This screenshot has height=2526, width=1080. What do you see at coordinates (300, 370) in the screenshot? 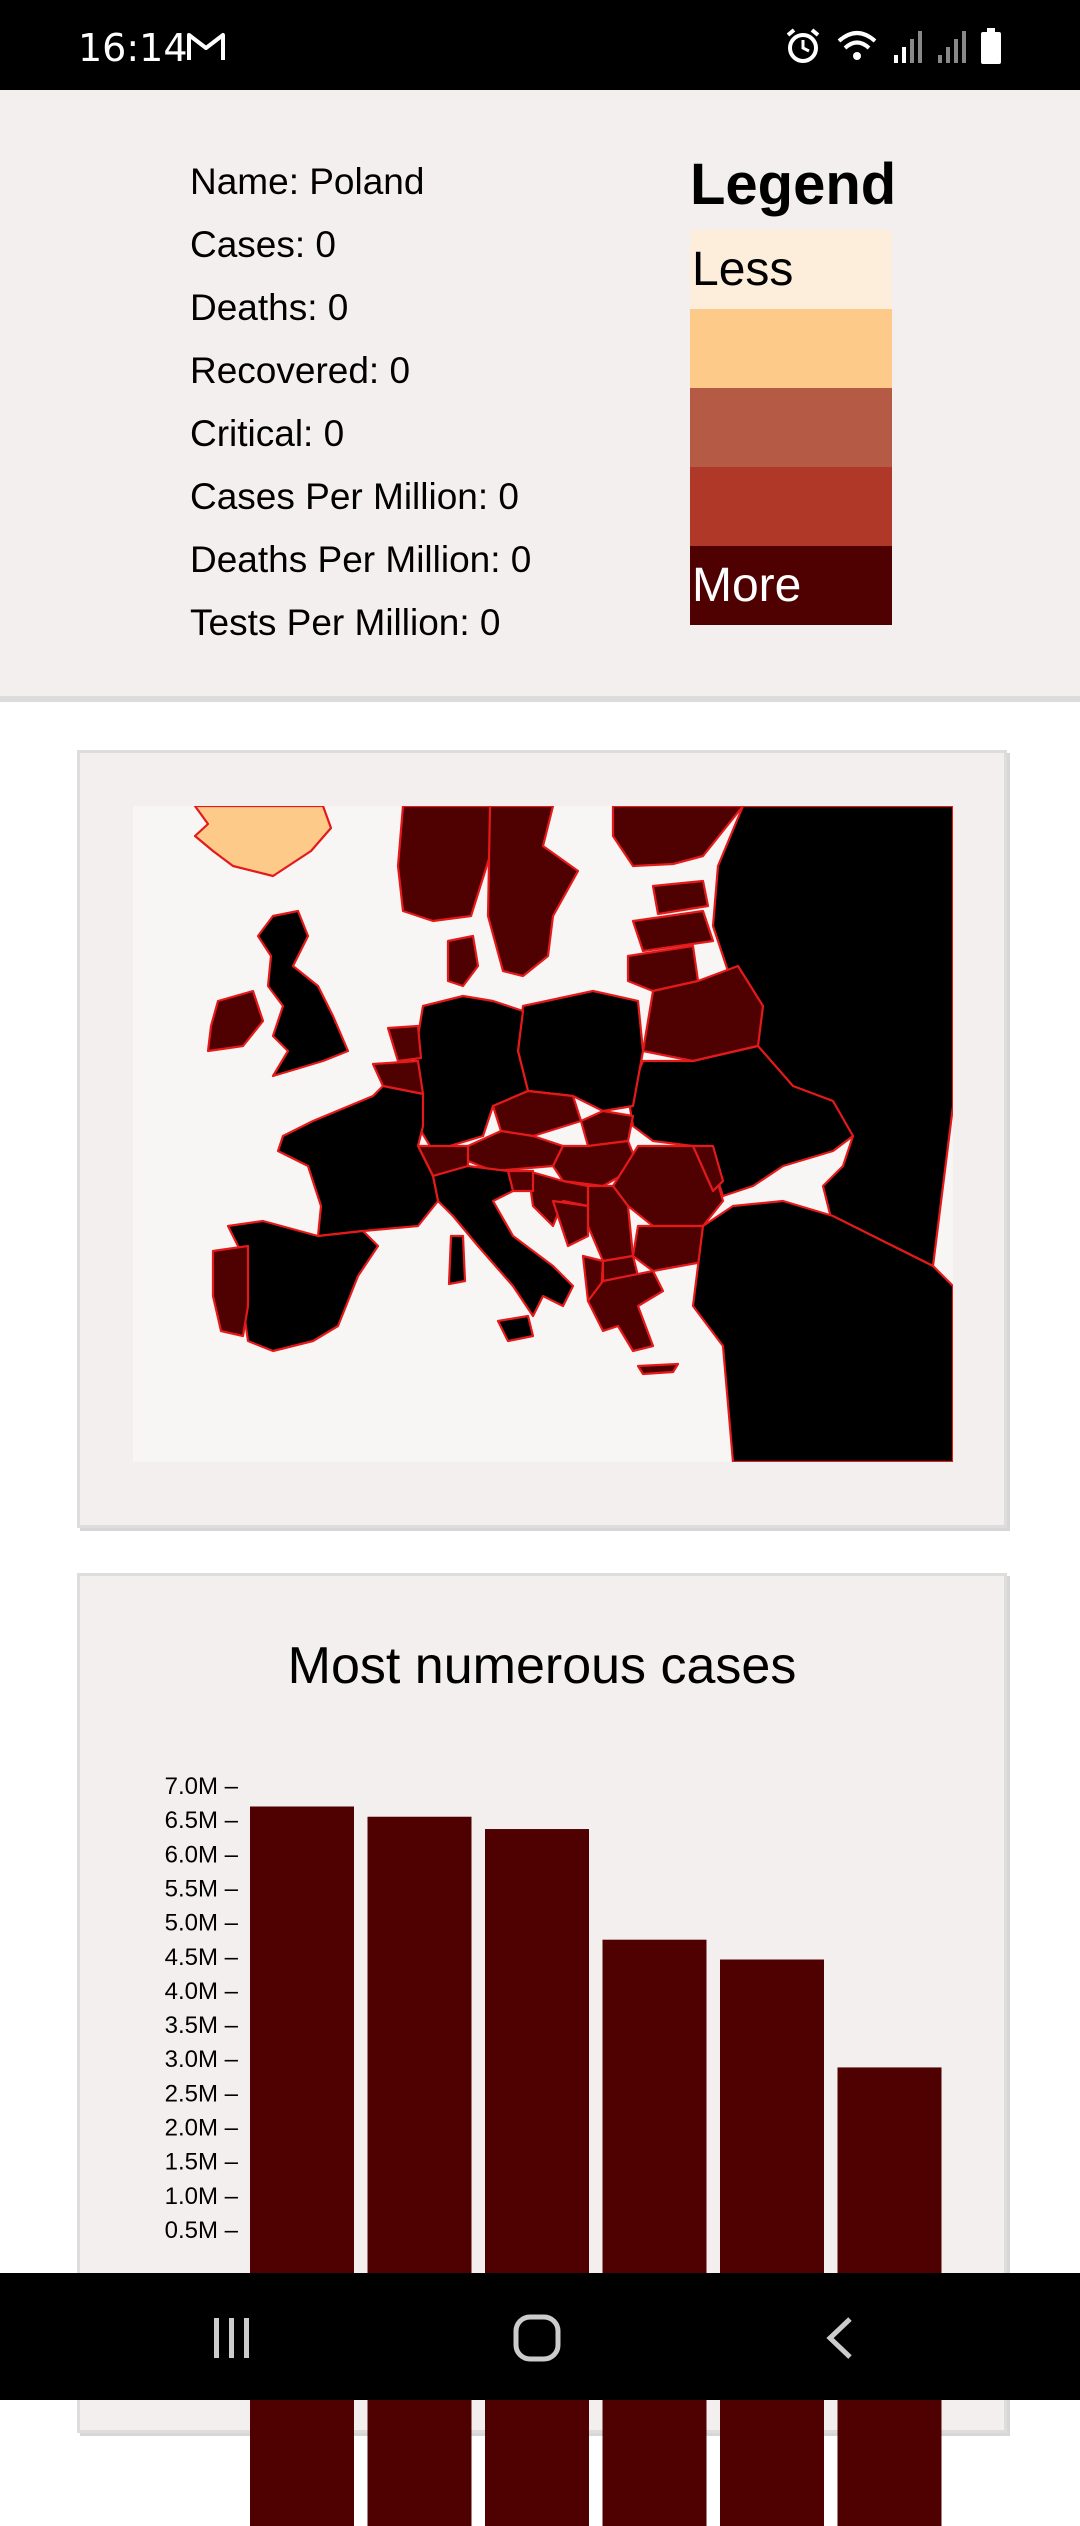
I see `recovered-stat: Recovered: 0` at bounding box center [300, 370].